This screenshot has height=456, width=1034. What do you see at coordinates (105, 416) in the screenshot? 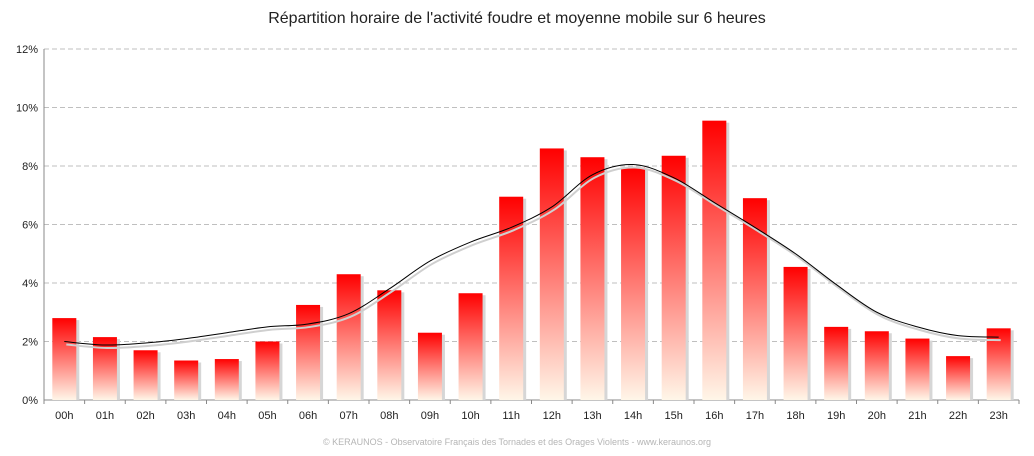
I see `x-tick-label: 01h` at bounding box center [105, 416].